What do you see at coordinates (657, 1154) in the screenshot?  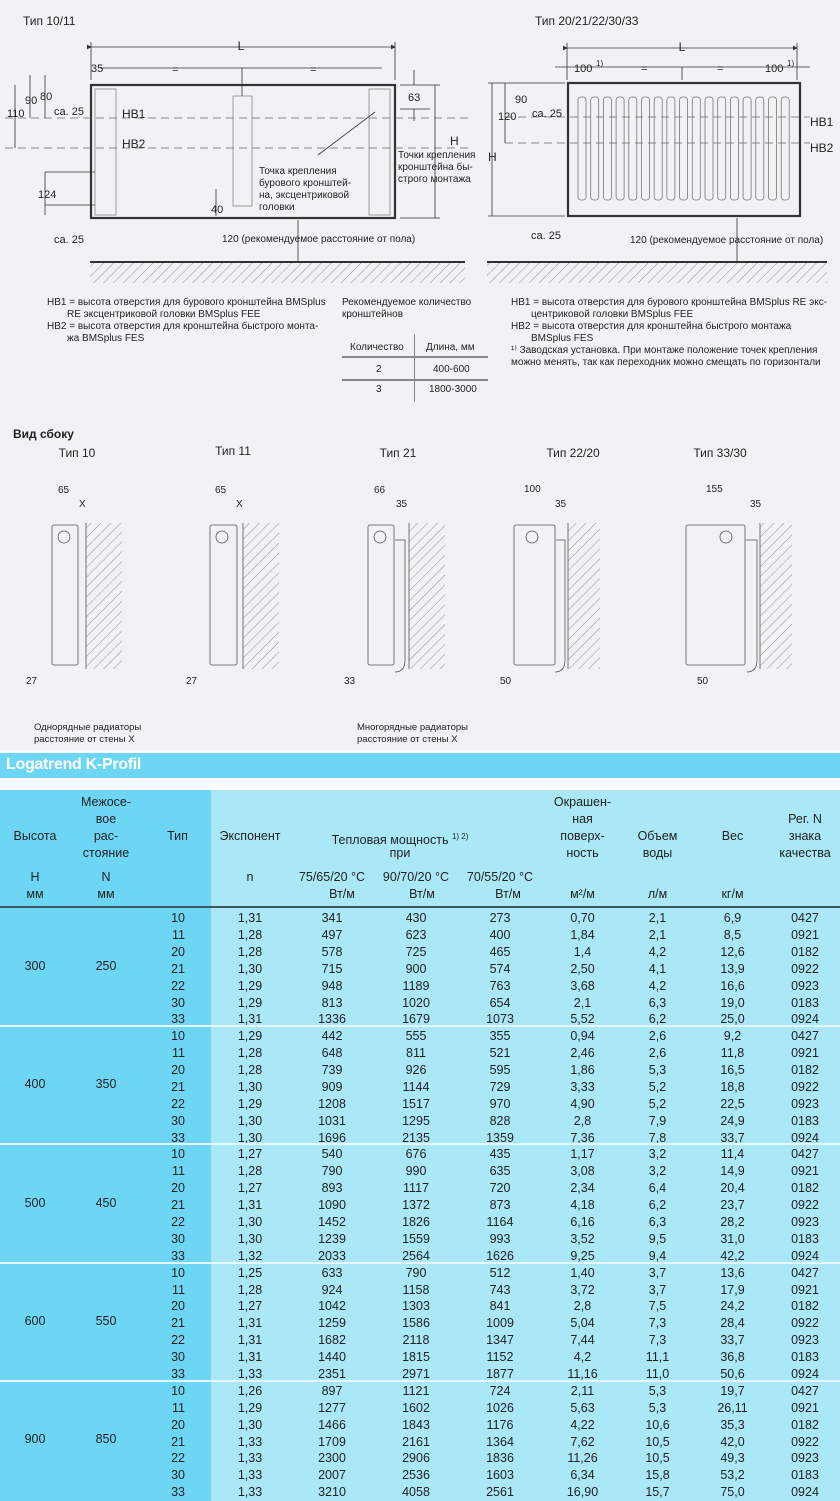 I see `water-cell: 3,2` at bounding box center [657, 1154].